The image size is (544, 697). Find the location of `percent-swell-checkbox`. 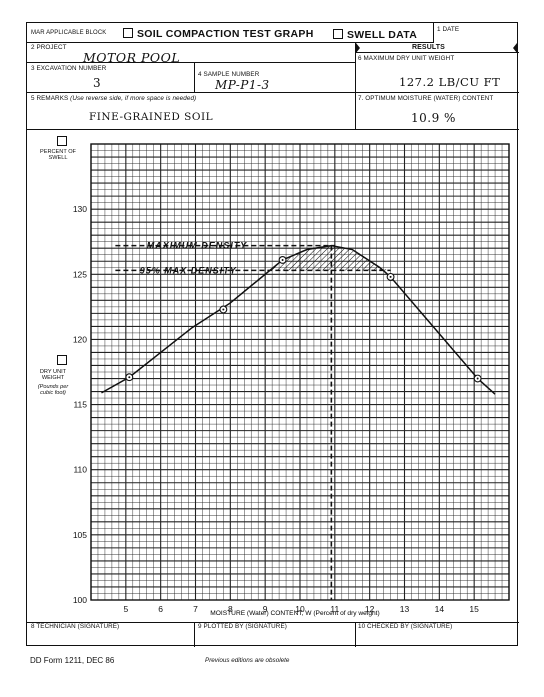

percent-swell-checkbox is located at coordinates (62, 141).